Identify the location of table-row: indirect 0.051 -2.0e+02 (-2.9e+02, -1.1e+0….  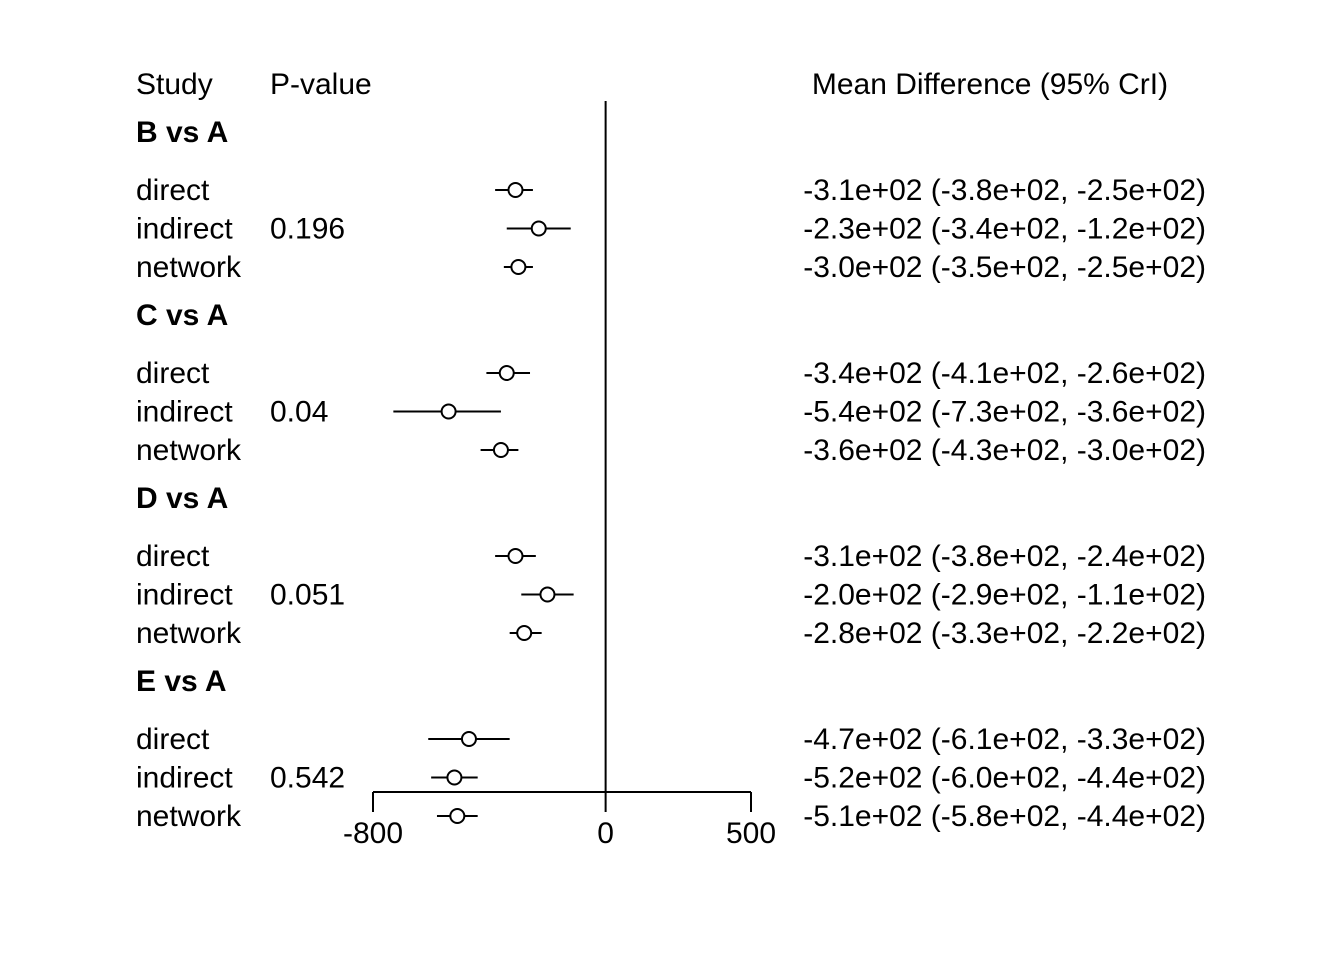
(671, 595).